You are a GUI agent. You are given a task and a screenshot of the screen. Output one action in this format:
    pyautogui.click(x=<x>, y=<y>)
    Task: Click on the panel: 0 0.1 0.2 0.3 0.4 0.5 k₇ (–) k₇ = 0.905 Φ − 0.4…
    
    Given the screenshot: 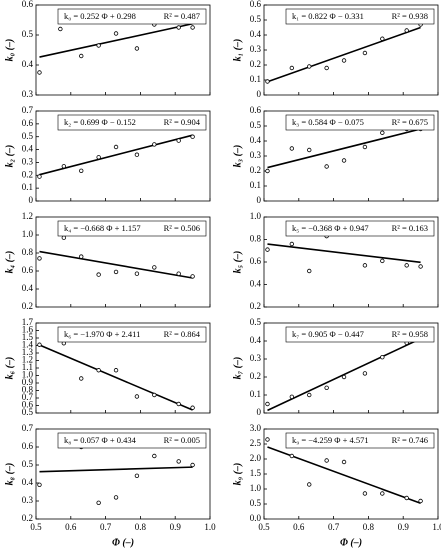 What is the action you would take?
    pyautogui.click(x=335, y=367)
    